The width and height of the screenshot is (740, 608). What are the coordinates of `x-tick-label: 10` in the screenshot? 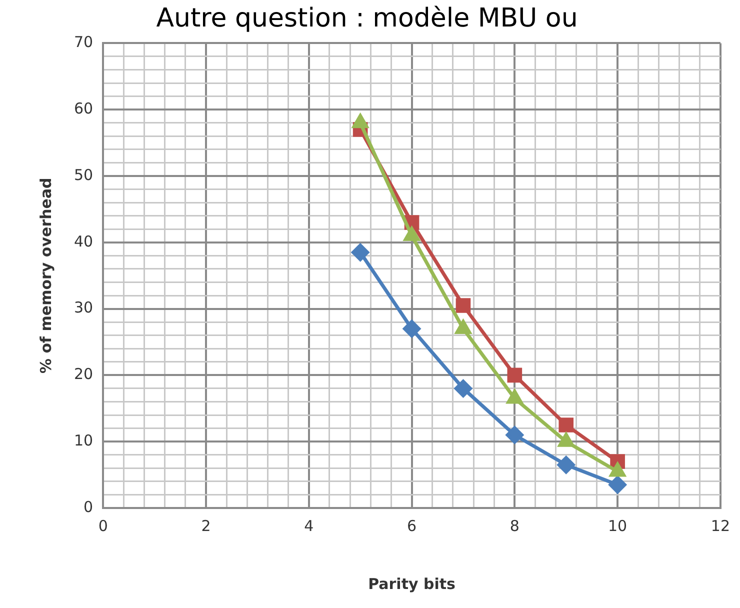 It's located at (618, 525).